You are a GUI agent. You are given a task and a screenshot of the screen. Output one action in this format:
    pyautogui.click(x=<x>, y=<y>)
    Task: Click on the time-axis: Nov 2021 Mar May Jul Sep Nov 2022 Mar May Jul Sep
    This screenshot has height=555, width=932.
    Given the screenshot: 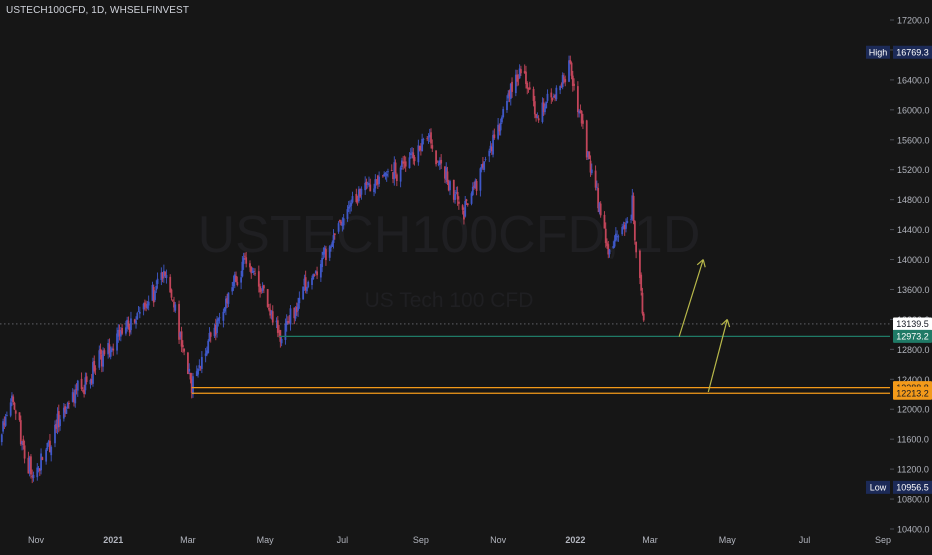 What is the action you would take?
    pyautogui.click(x=459, y=540)
    